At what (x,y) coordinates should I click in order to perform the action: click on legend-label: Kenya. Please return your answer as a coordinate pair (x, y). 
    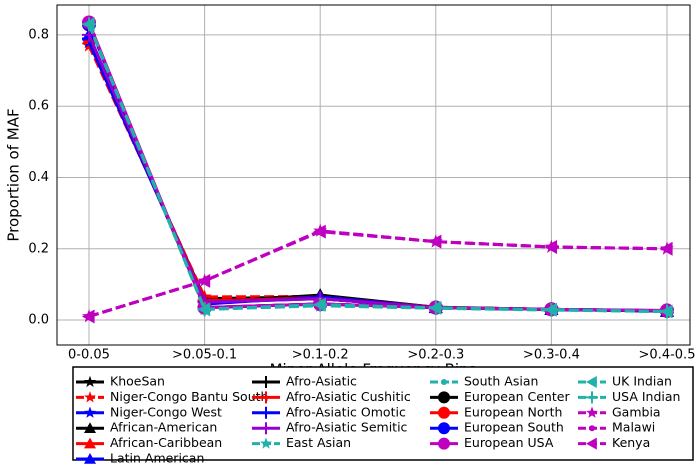
    Looking at the image, I should click on (631, 442).